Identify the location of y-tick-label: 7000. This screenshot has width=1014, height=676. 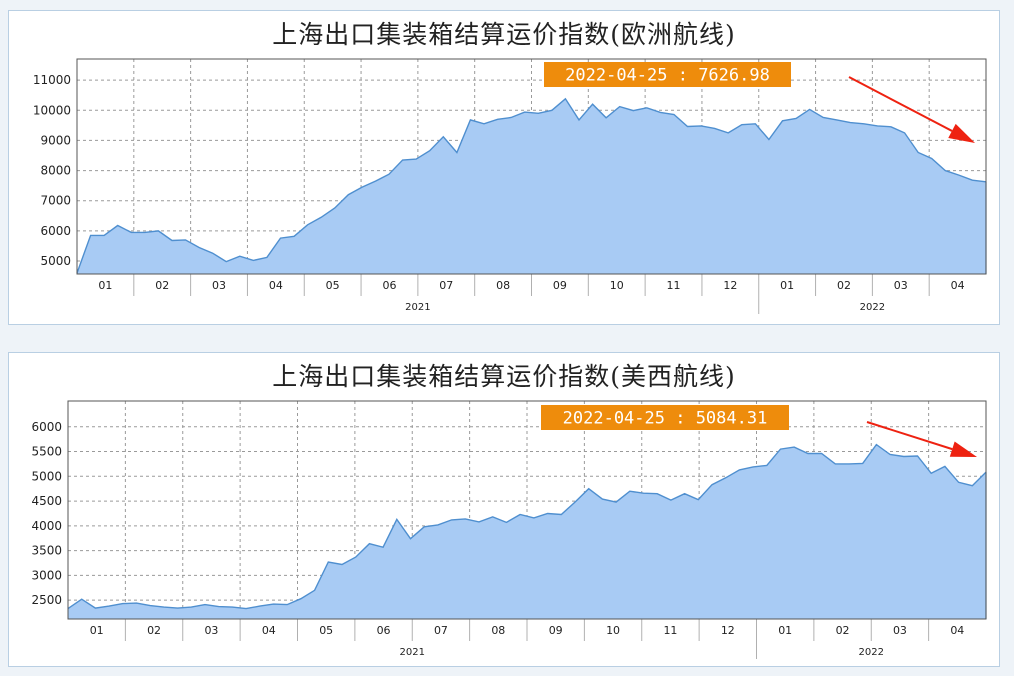
(55, 201).